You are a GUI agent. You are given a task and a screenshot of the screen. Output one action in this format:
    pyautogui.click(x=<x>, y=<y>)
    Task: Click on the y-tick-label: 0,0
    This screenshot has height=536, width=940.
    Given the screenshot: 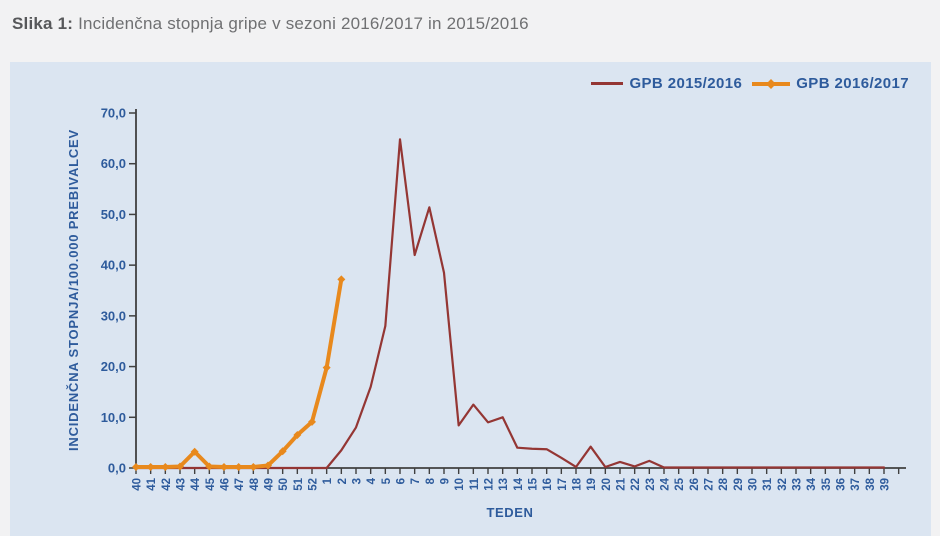 What is the action you would take?
    pyautogui.click(x=117, y=468)
    